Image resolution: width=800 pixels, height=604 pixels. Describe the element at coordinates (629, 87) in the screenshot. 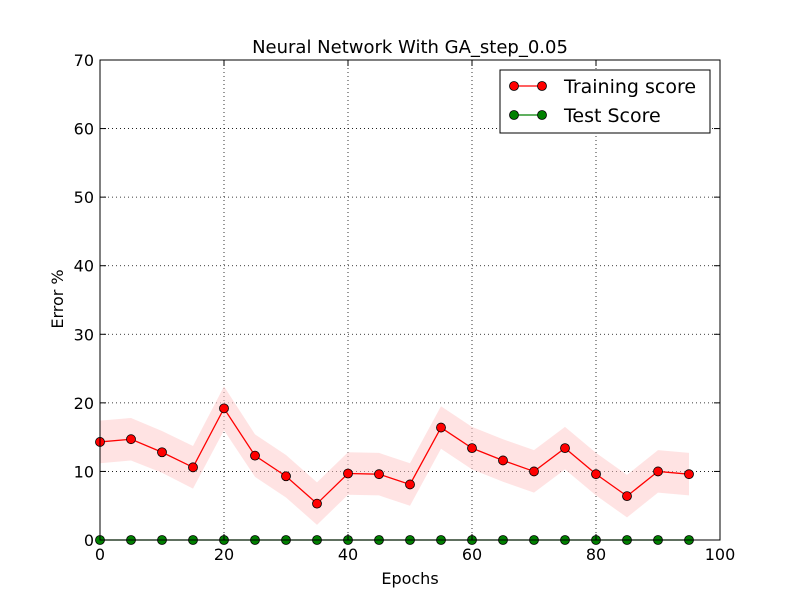

I see `legend-label-training-score: Training score` at that location.